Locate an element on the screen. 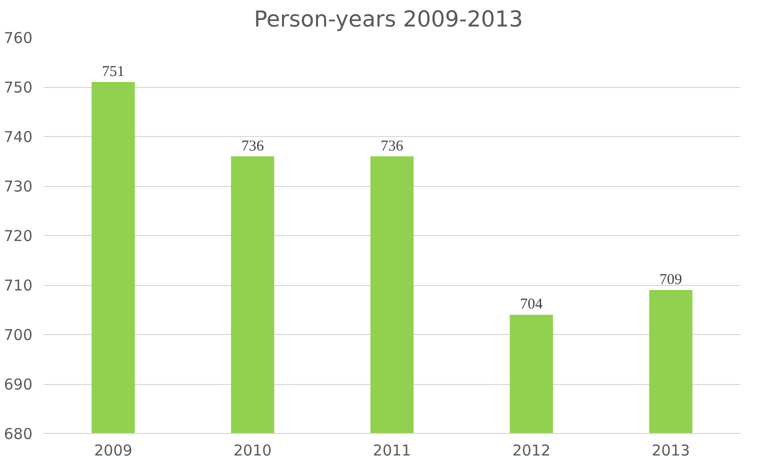 This screenshot has width=764, height=463. x-tick-label: 2011 is located at coordinates (392, 451).